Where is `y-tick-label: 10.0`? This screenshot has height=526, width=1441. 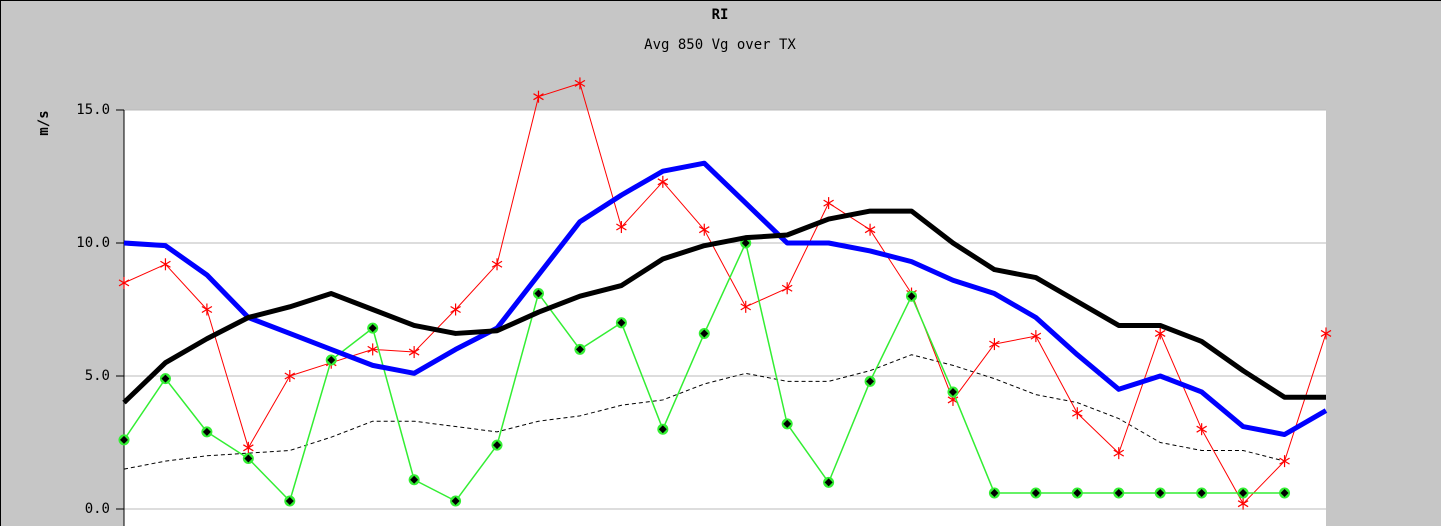 y-tick-label: 10.0 is located at coordinates (93, 243).